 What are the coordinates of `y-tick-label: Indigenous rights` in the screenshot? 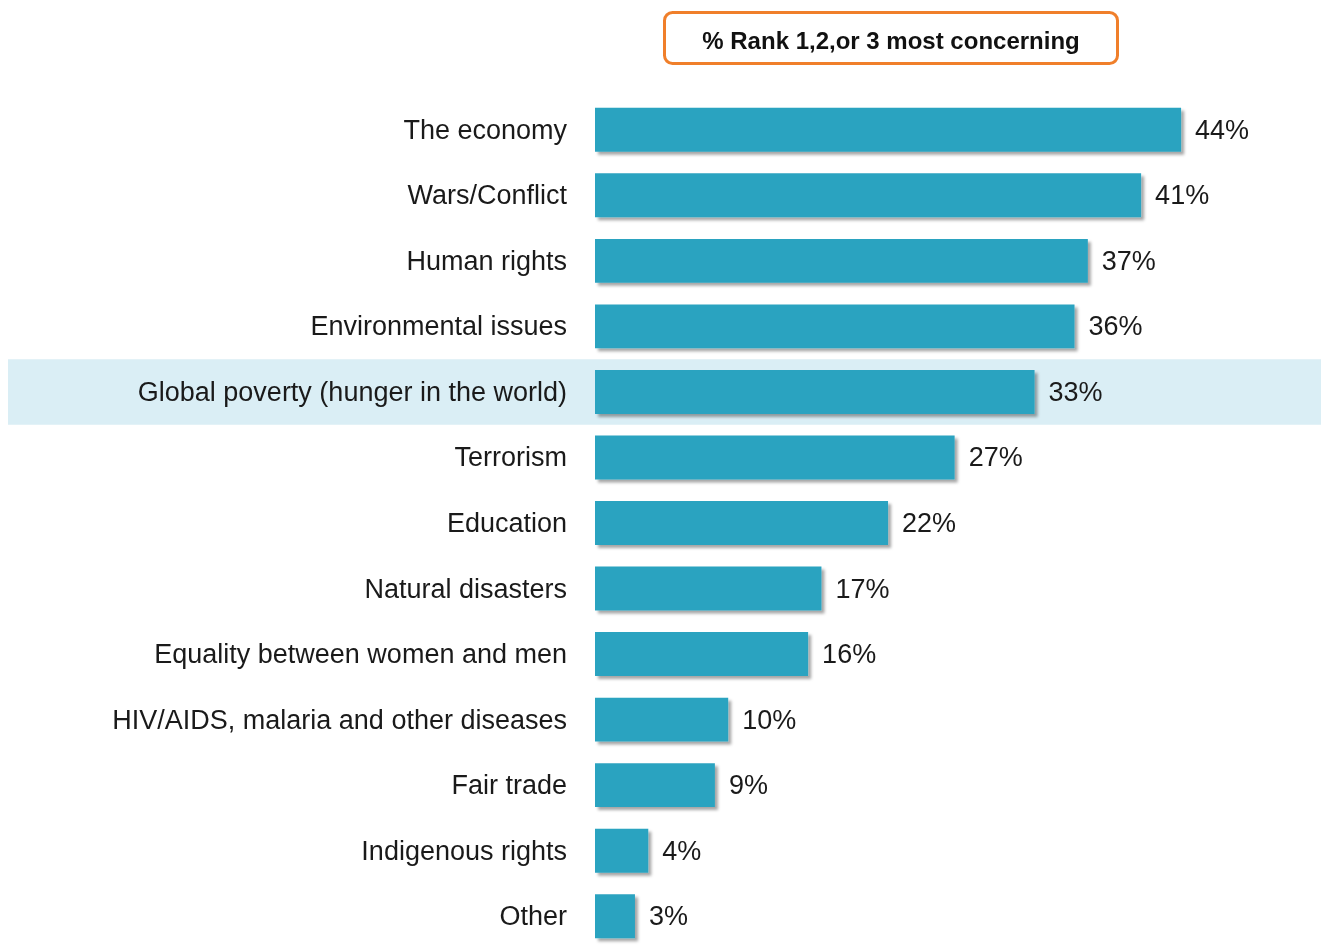 It's located at (464, 850).